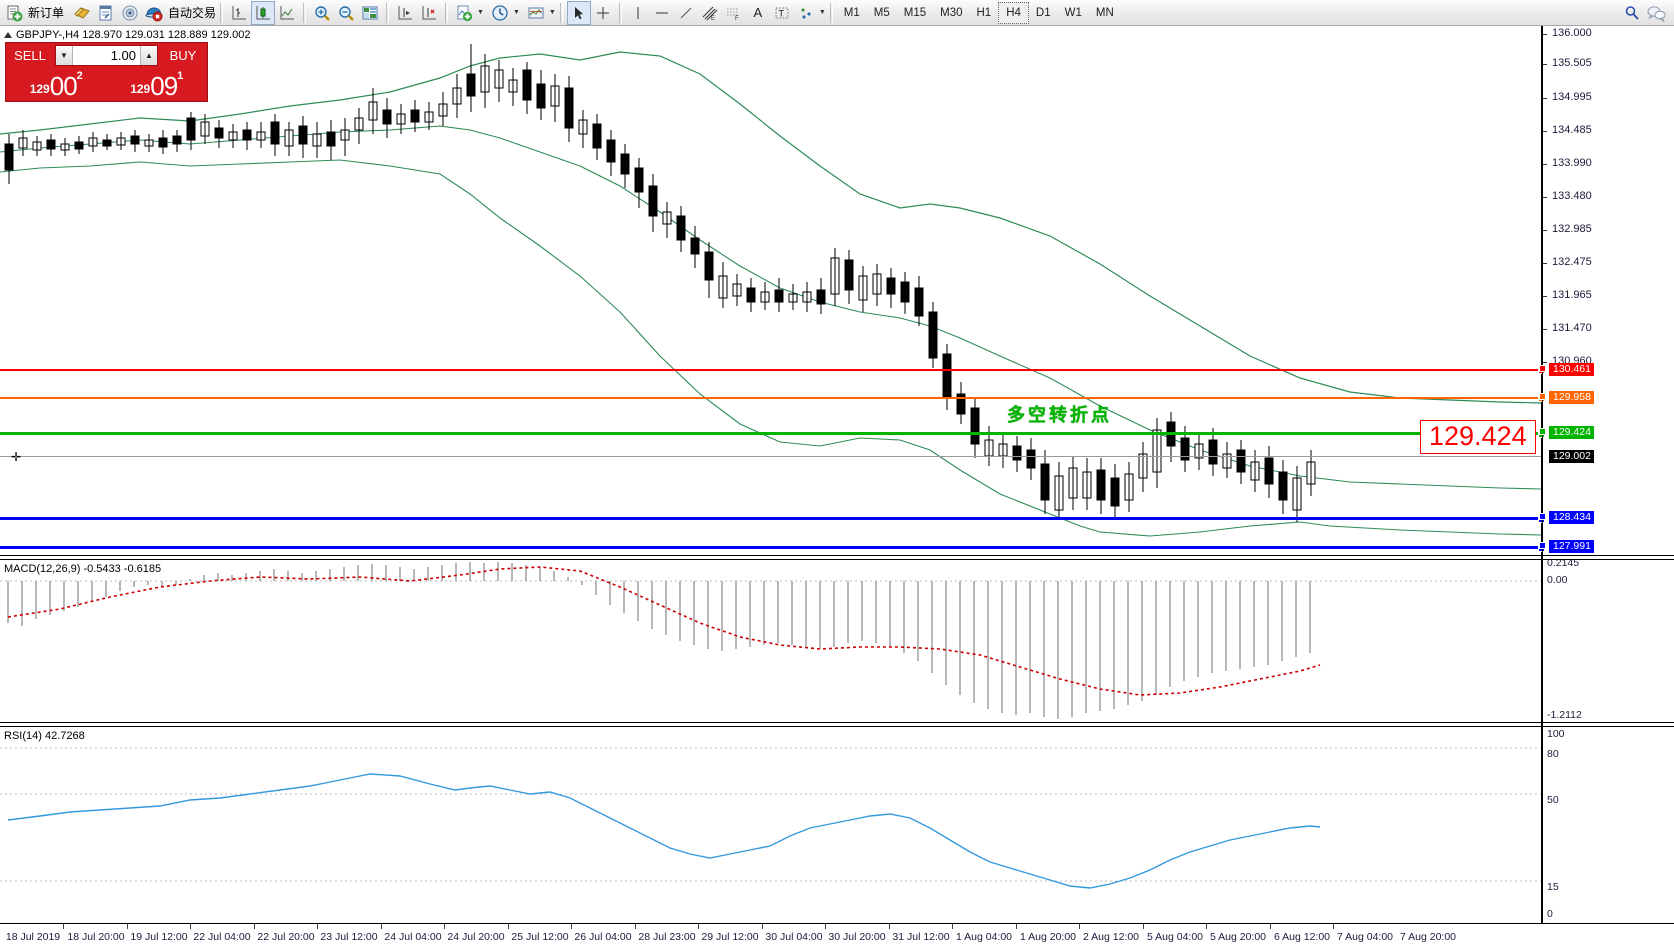 This screenshot has height=949, width=1674. What do you see at coordinates (148, 55) in the screenshot?
I see `volume-increase-icon: ▲` at bounding box center [148, 55].